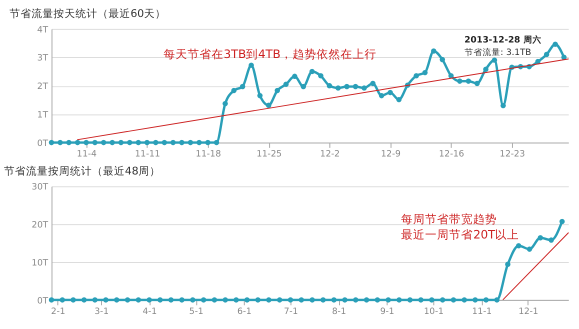 Image resolution: width=579 pixels, height=329 pixels. What do you see at coordinates (482, 312) in the screenshot?
I see `x-tick-label: 11-1` at bounding box center [482, 312].